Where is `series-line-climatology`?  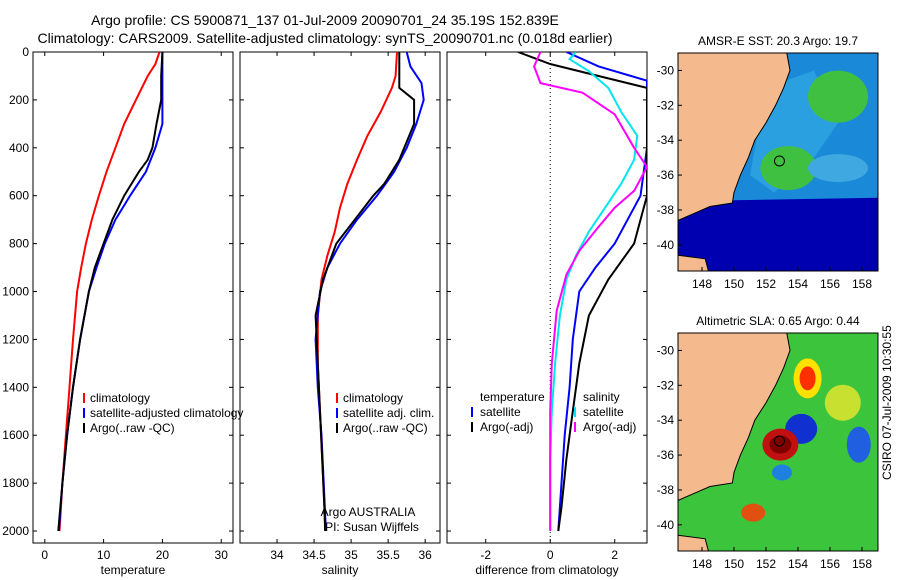 series-line-climatology is located at coordinates (109, 292).